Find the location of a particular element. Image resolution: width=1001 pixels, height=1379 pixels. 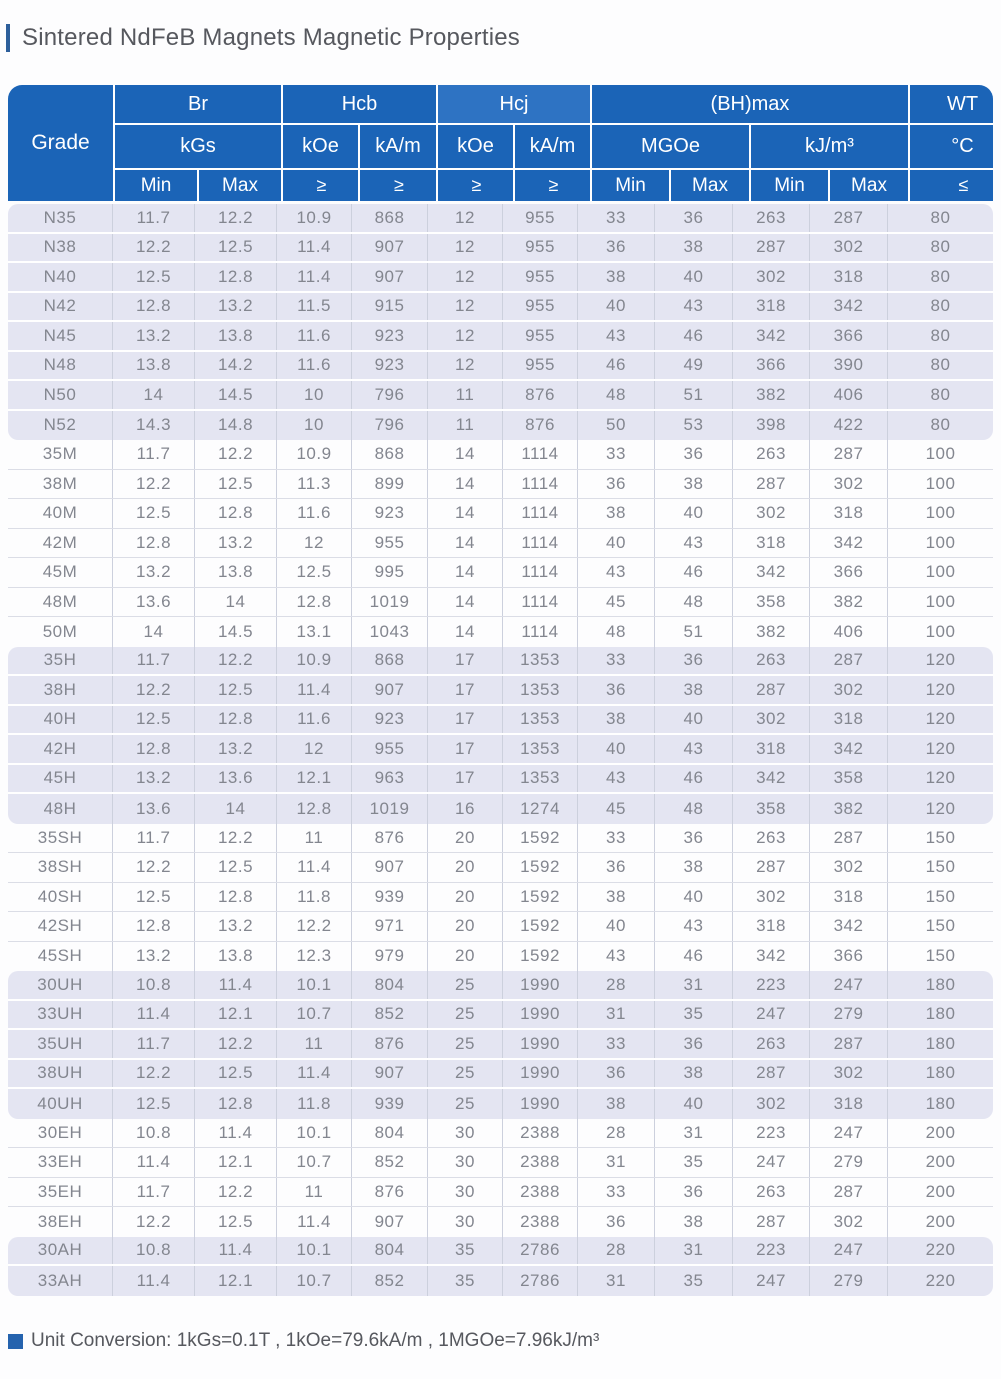

table-row: 45SH 13.2 13.8 12.3 979 20 1592 43 46 342 366 150 is located at coordinates (500, 956).